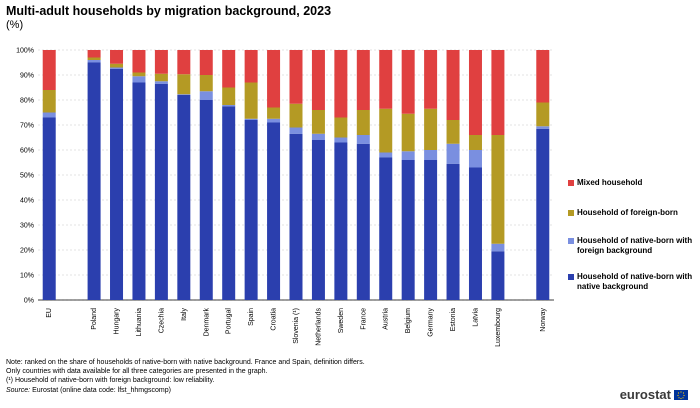  Describe the element at coordinates (571, 241) in the screenshot. I see `legend-swatch-native-foreign-bg` at that location.